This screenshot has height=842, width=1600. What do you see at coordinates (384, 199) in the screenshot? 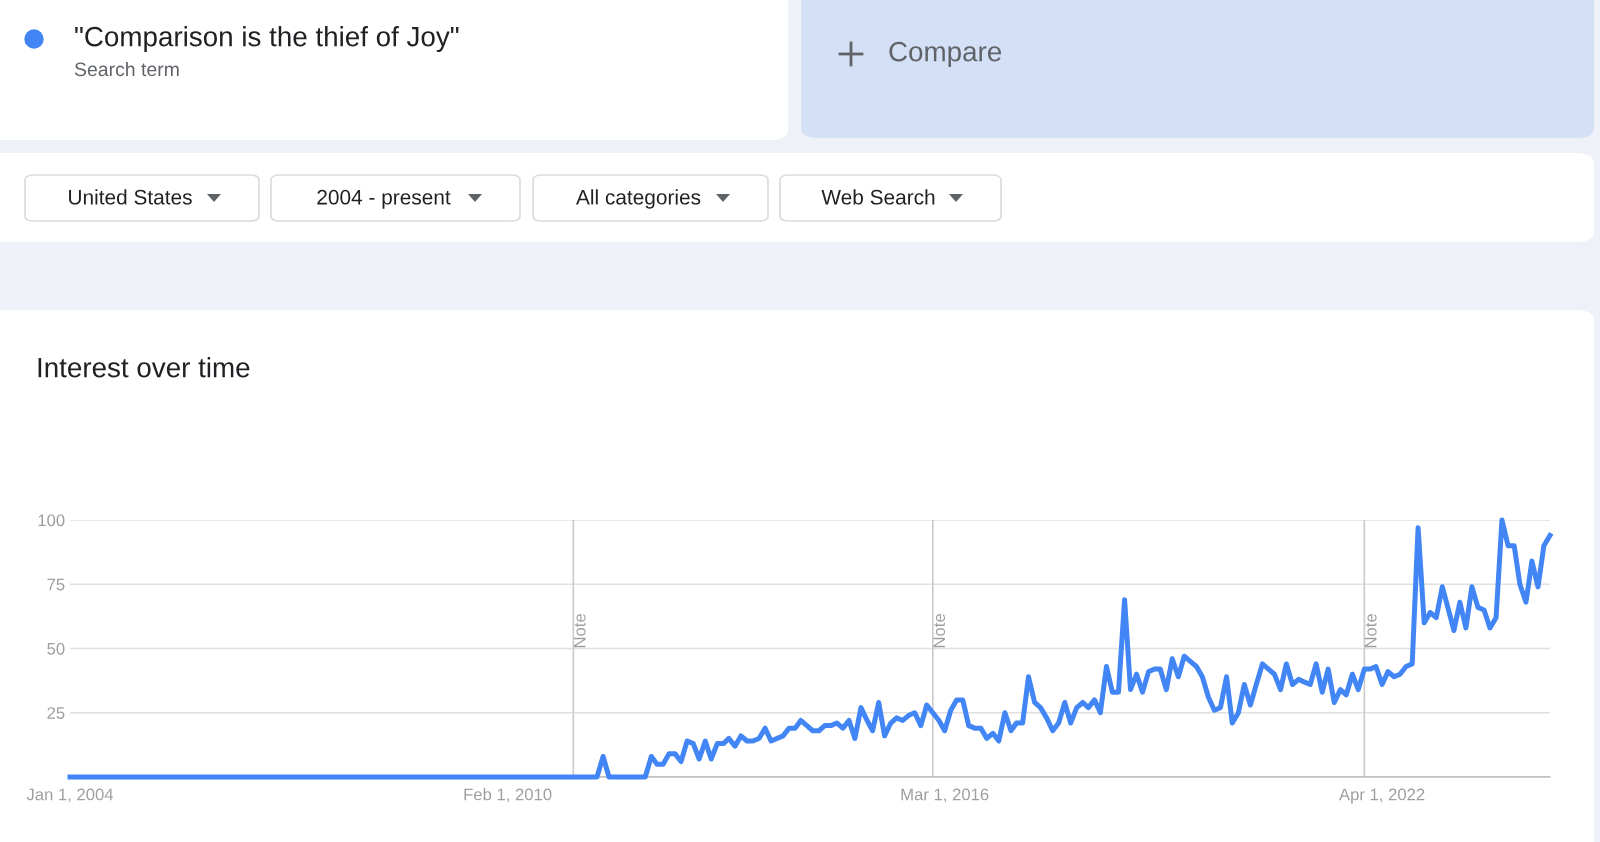
I see `text: 2004 - present` at bounding box center [384, 199].